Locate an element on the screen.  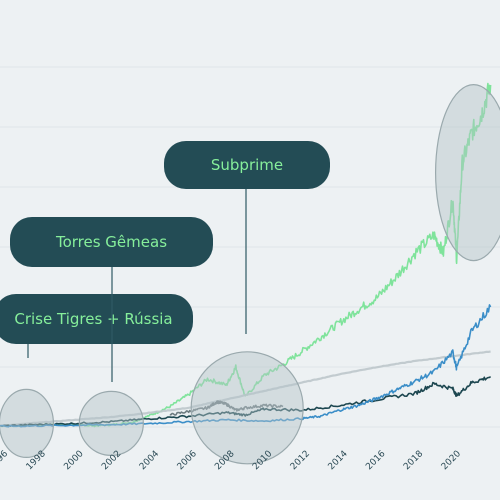
x-tick-label: 2020 is located at coordinates (451, 460).